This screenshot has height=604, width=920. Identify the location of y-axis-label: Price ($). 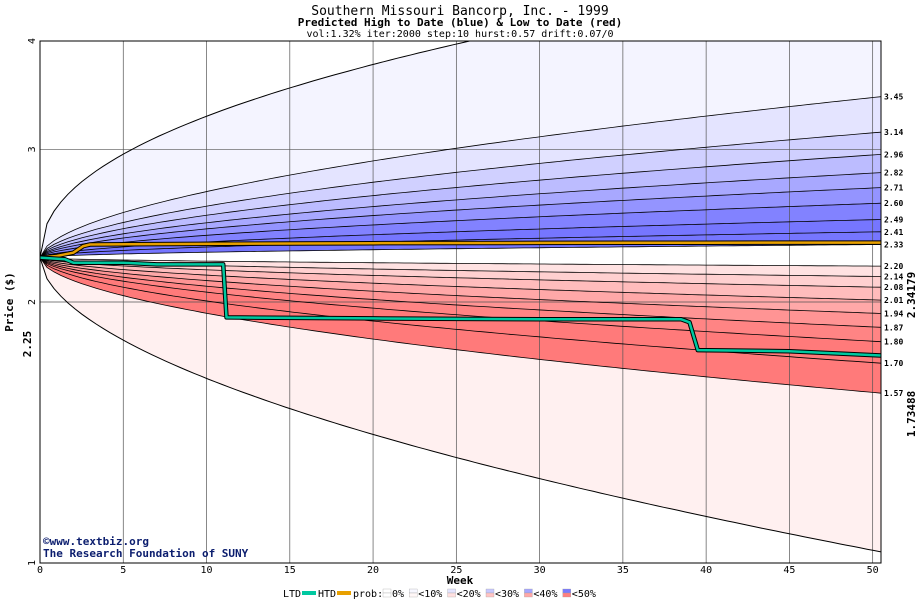
(9, 302).